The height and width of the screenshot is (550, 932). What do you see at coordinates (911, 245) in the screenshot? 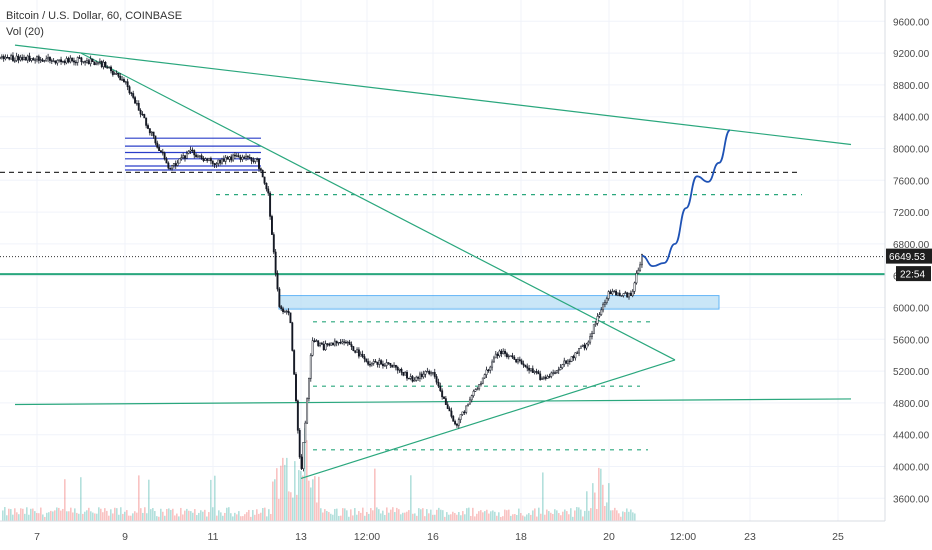
I see `price-tick-label: 6800.00` at bounding box center [911, 245].